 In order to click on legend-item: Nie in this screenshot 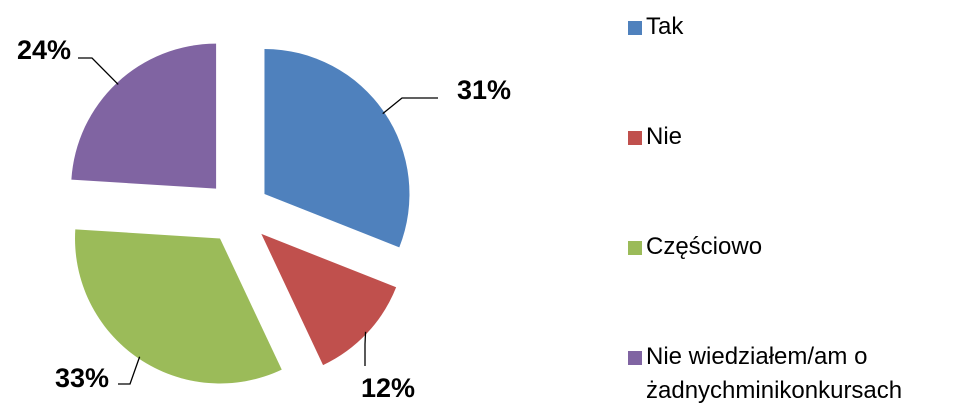, I will do `click(795, 137)`.